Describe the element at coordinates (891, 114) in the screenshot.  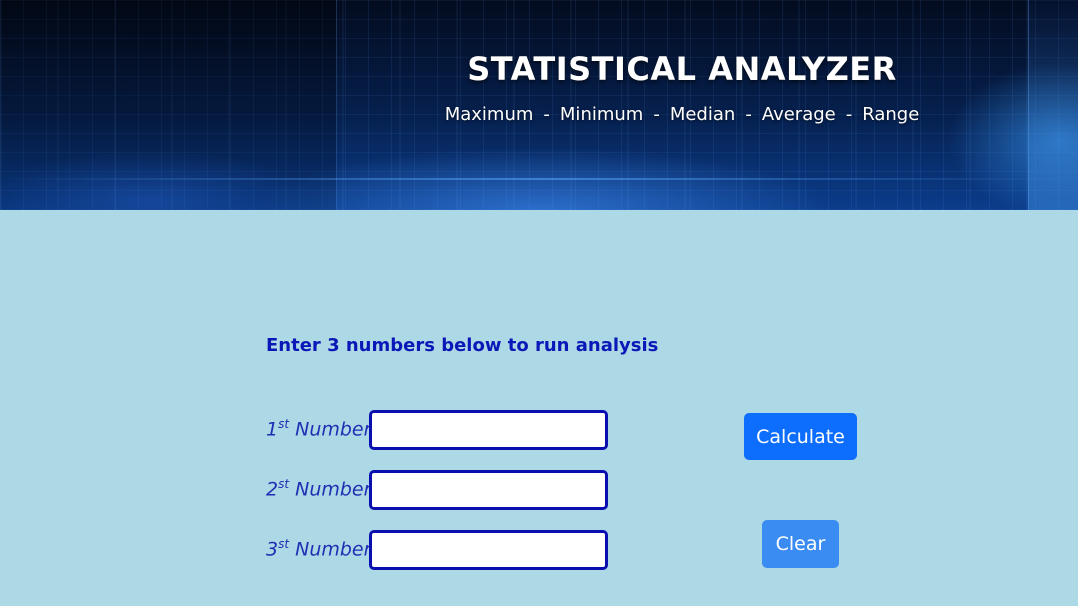
I see `subtitle-item-range: Range` at that location.